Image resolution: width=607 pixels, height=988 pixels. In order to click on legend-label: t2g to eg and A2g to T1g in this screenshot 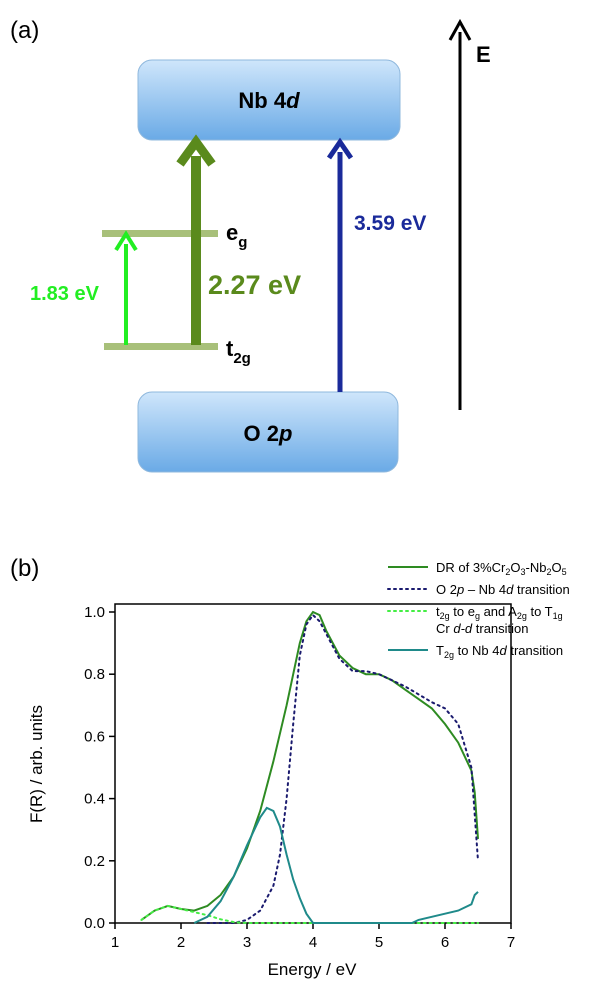, I will do `click(499, 612)`.